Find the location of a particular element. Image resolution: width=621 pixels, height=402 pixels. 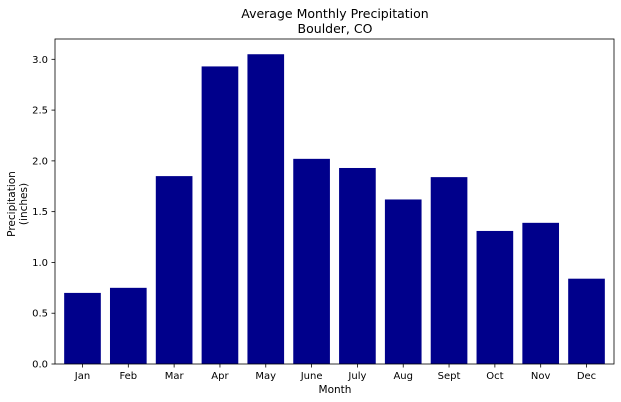

x-tick-label: Mar is located at coordinates (175, 376).